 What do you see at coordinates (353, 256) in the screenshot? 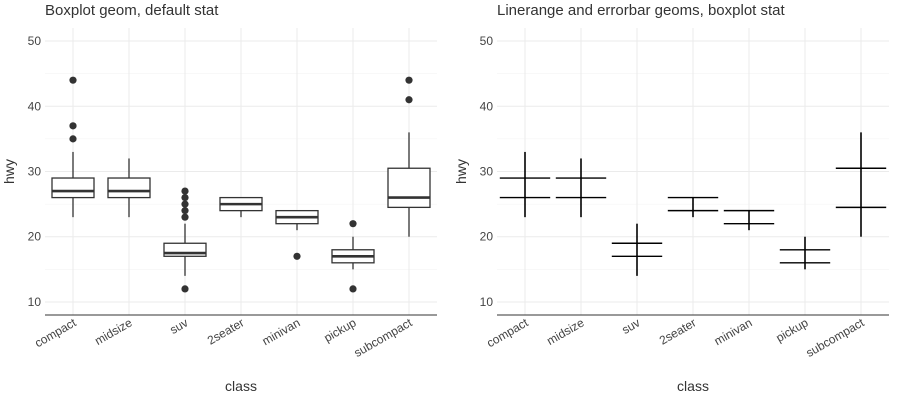
I see `box-pickup` at bounding box center [353, 256].